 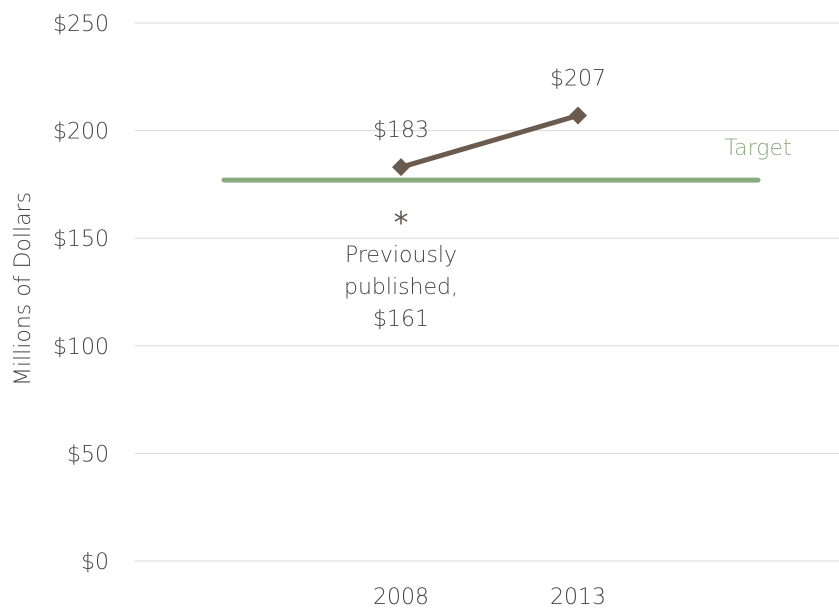 What do you see at coordinates (578, 597) in the screenshot?
I see `x-tick-label: 2013` at bounding box center [578, 597].